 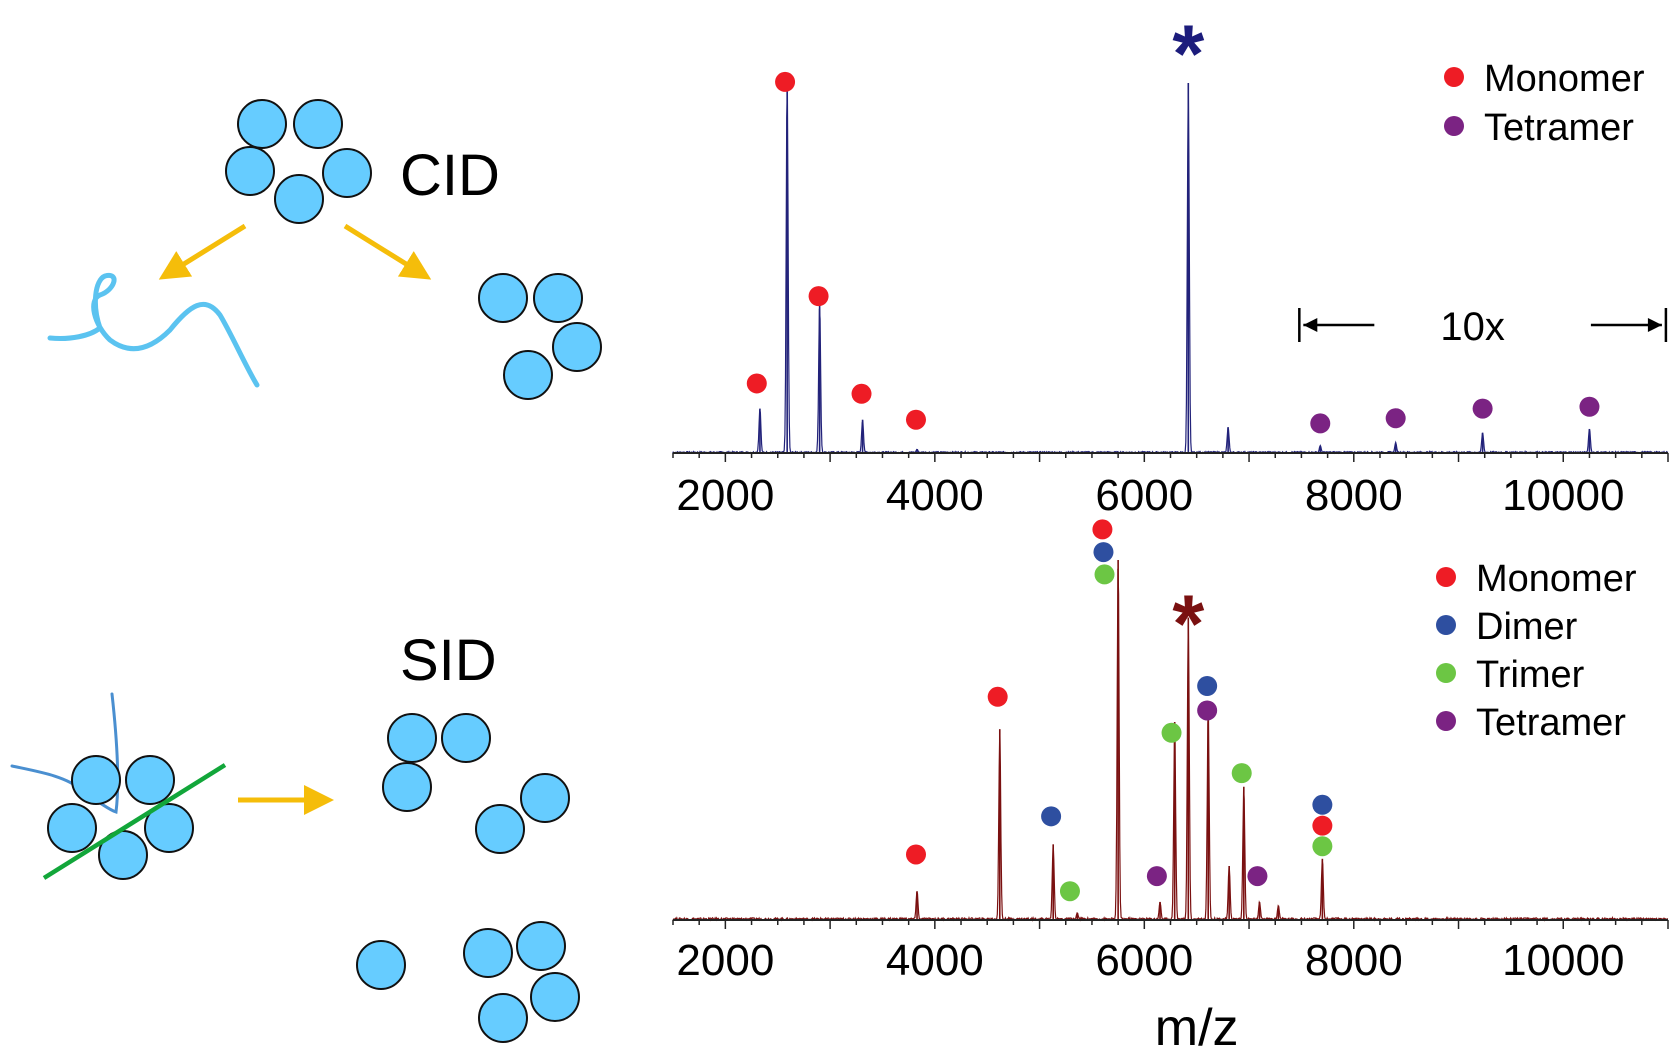 I want to click on cid-arrow-right, so click(x=387, y=251).